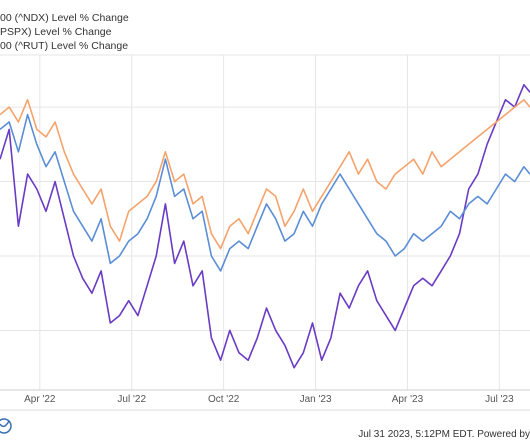  I want to click on legend-item-ndx: 00 (^NDX) Level % Change, so click(64, 18).